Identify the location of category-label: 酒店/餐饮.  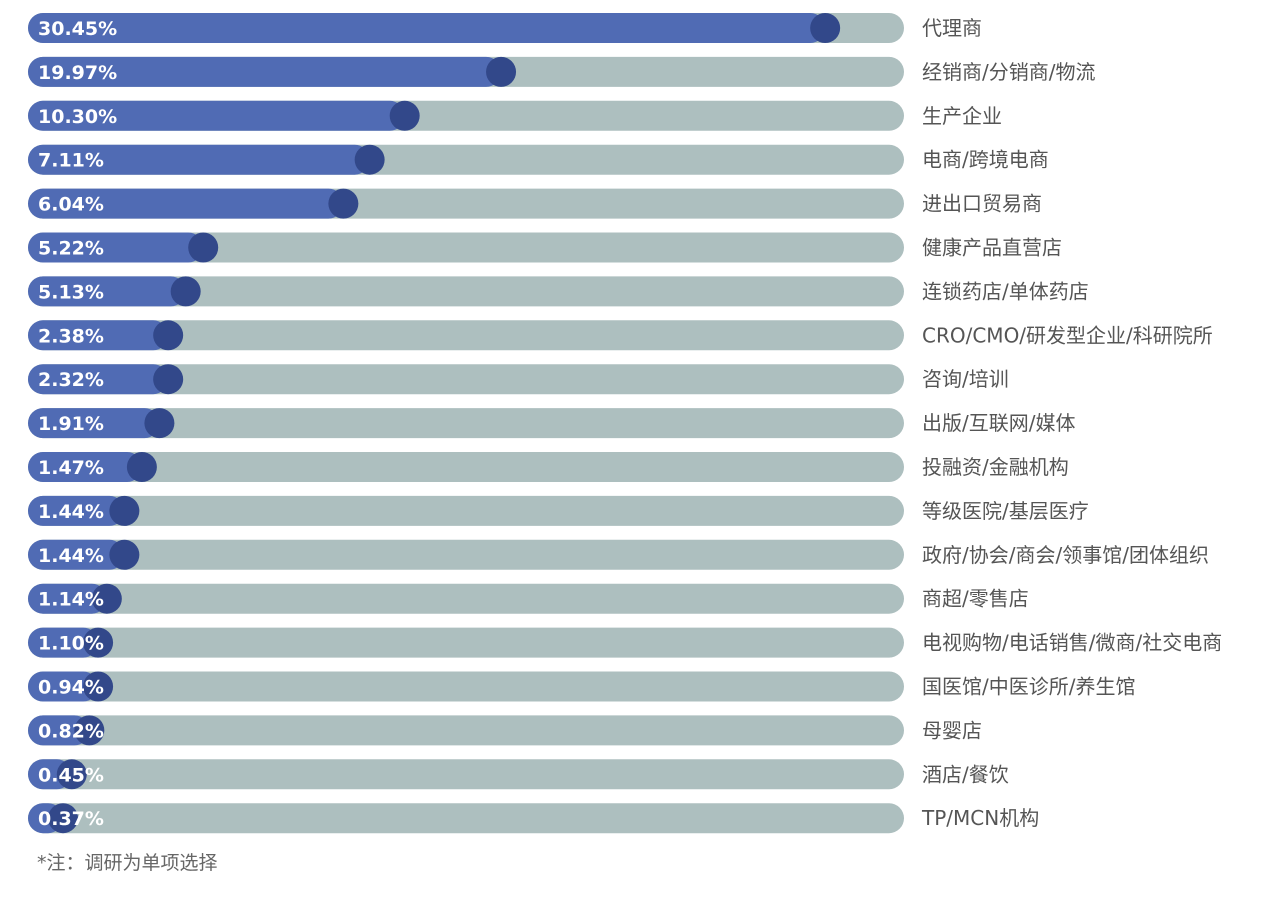
(965, 774).